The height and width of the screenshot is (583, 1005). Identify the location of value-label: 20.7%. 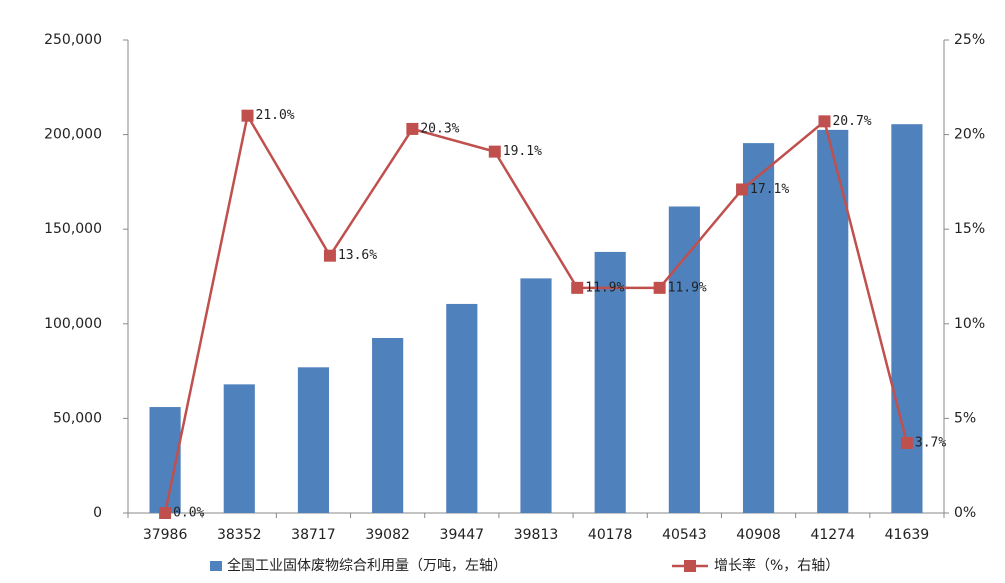
(851, 121).